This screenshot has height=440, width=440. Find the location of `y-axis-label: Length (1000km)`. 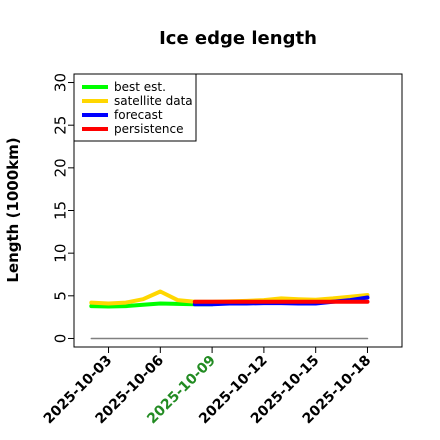

y-axis-label: Length (1000km) is located at coordinates (13, 209).